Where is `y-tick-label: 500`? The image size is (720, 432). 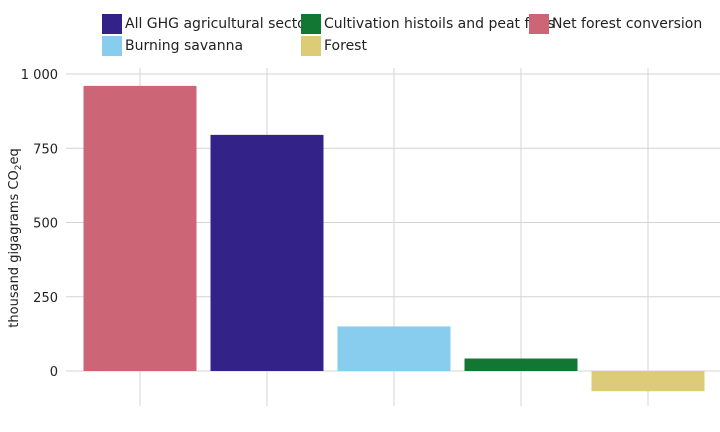 y-tick-label: 500 is located at coordinates (45, 224).